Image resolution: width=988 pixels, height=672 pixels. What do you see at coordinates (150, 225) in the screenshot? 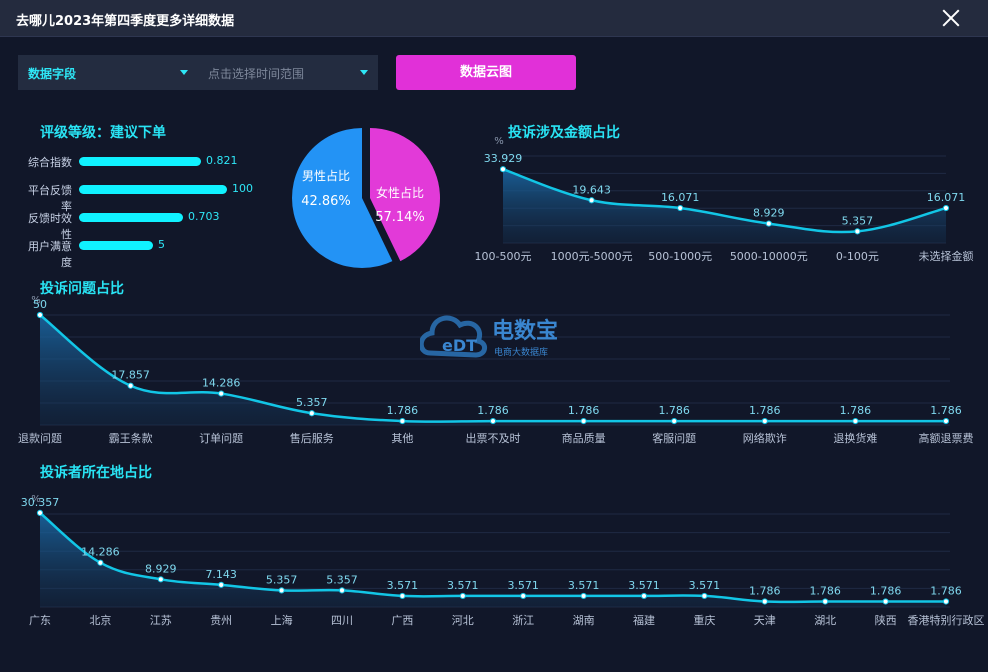
I see `rating-row: 反馈时效性 0.703` at bounding box center [150, 225].